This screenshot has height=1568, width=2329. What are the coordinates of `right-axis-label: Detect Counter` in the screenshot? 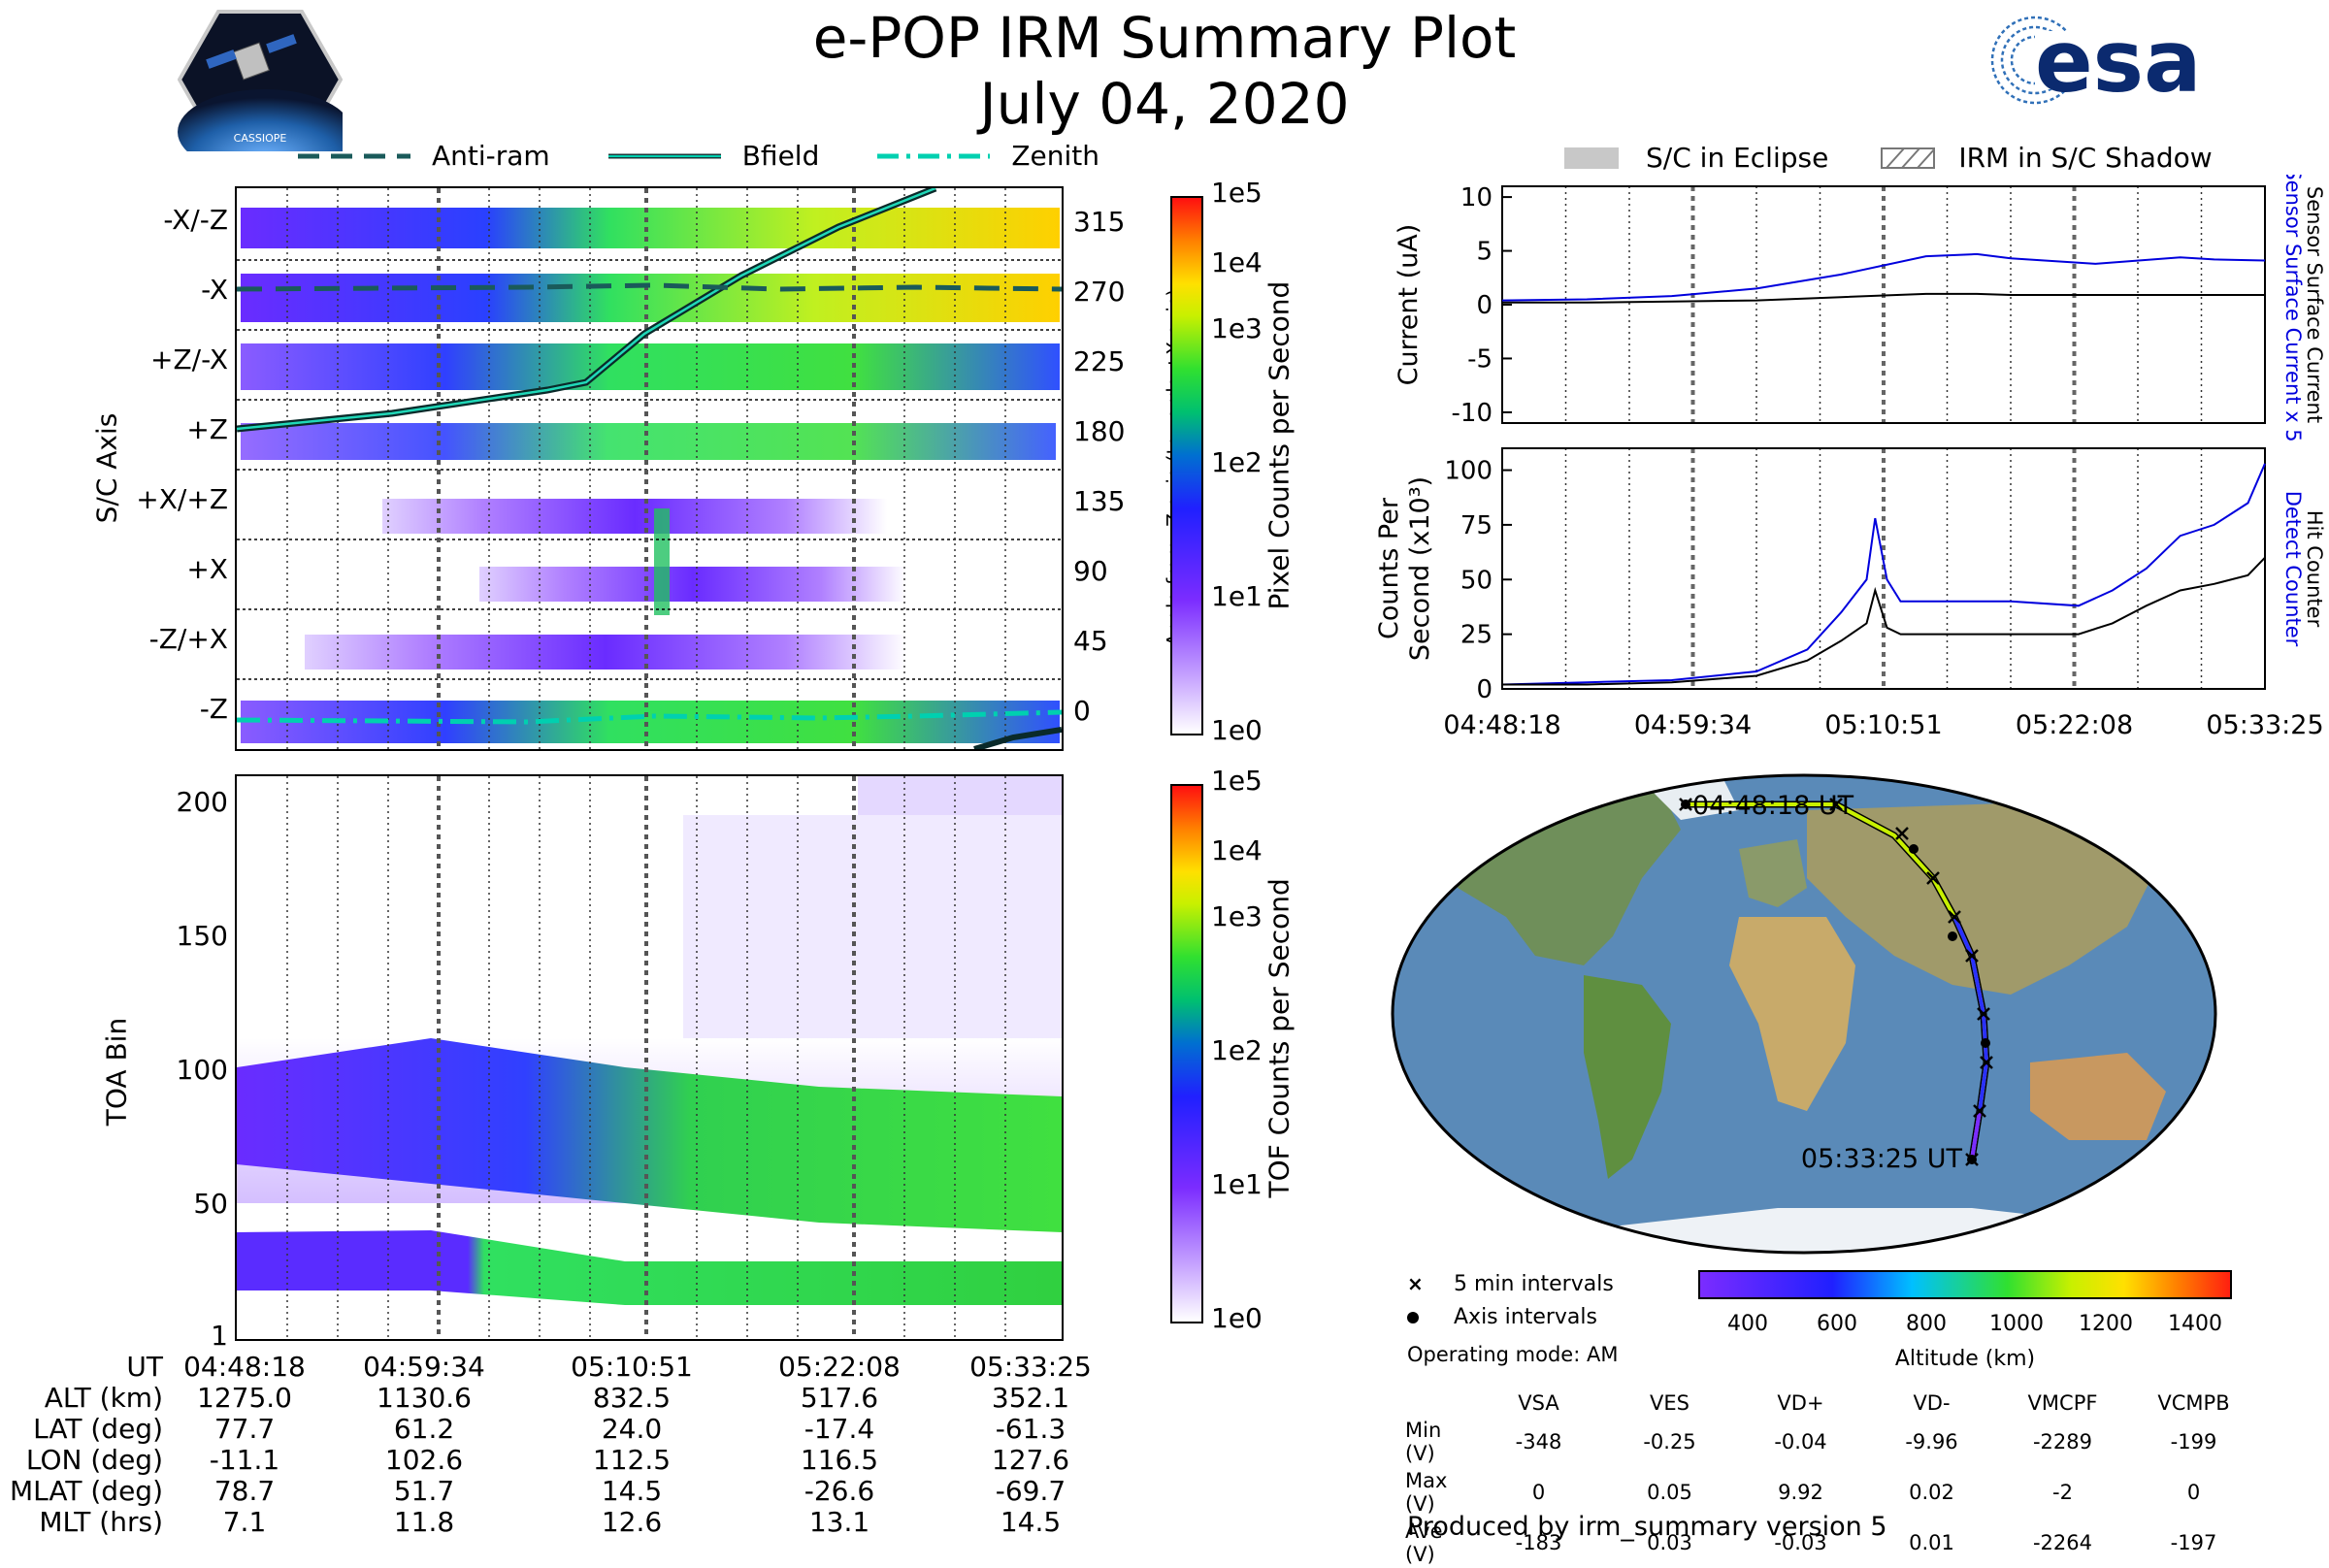 It's located at (2293, 569).